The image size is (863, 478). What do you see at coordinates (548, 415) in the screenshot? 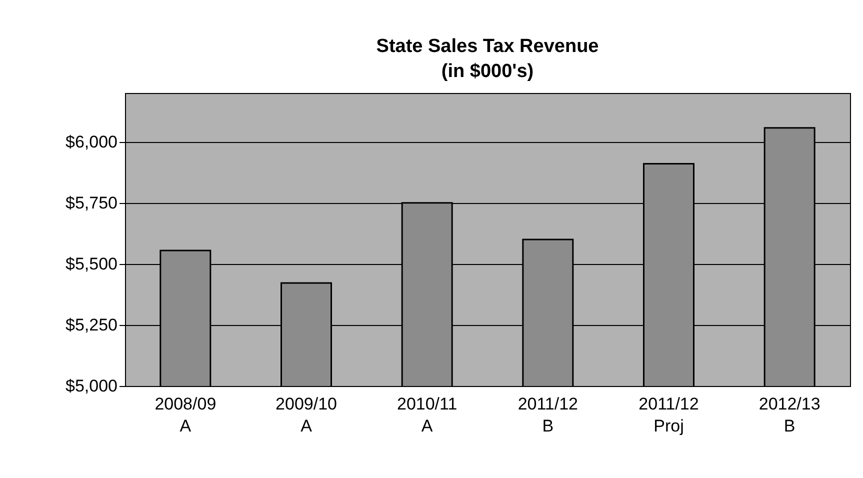
I see `x-tick-label: 2011/12 B` at bounding box center [548, 415].